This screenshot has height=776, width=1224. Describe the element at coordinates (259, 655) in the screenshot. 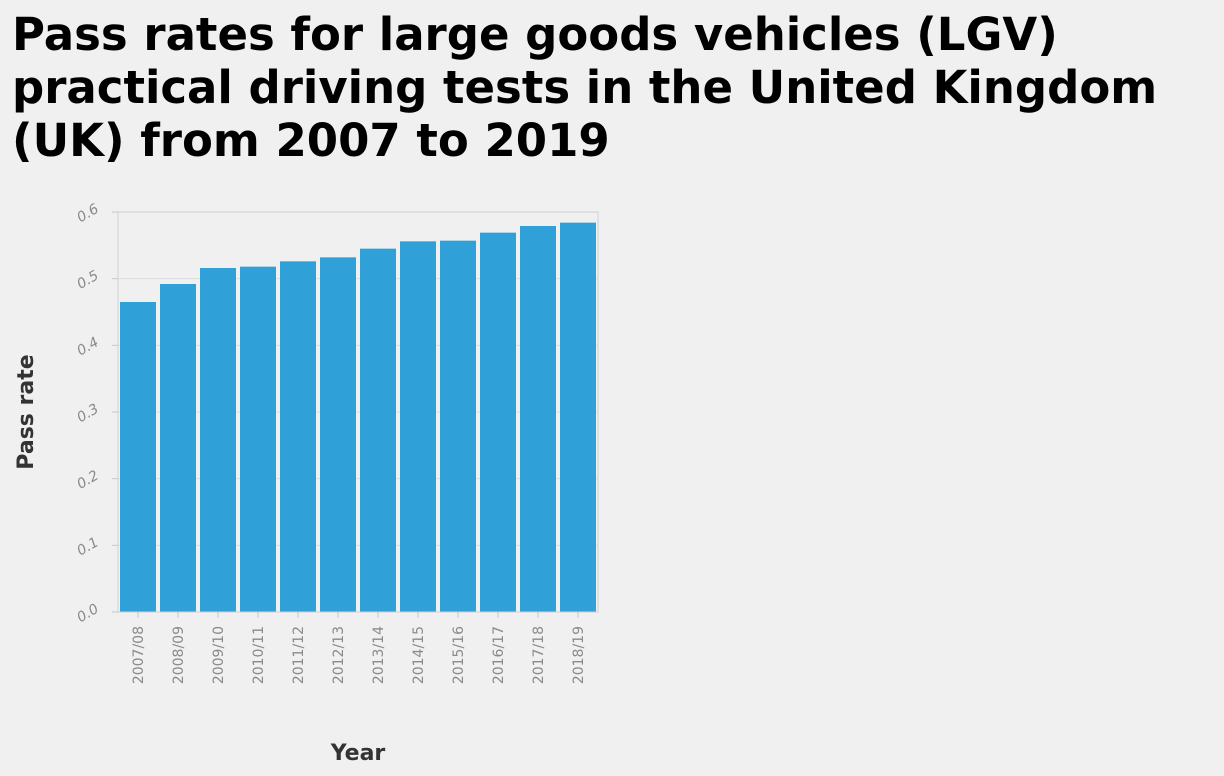

I see `x-tick-label: 2010/11` at that location.